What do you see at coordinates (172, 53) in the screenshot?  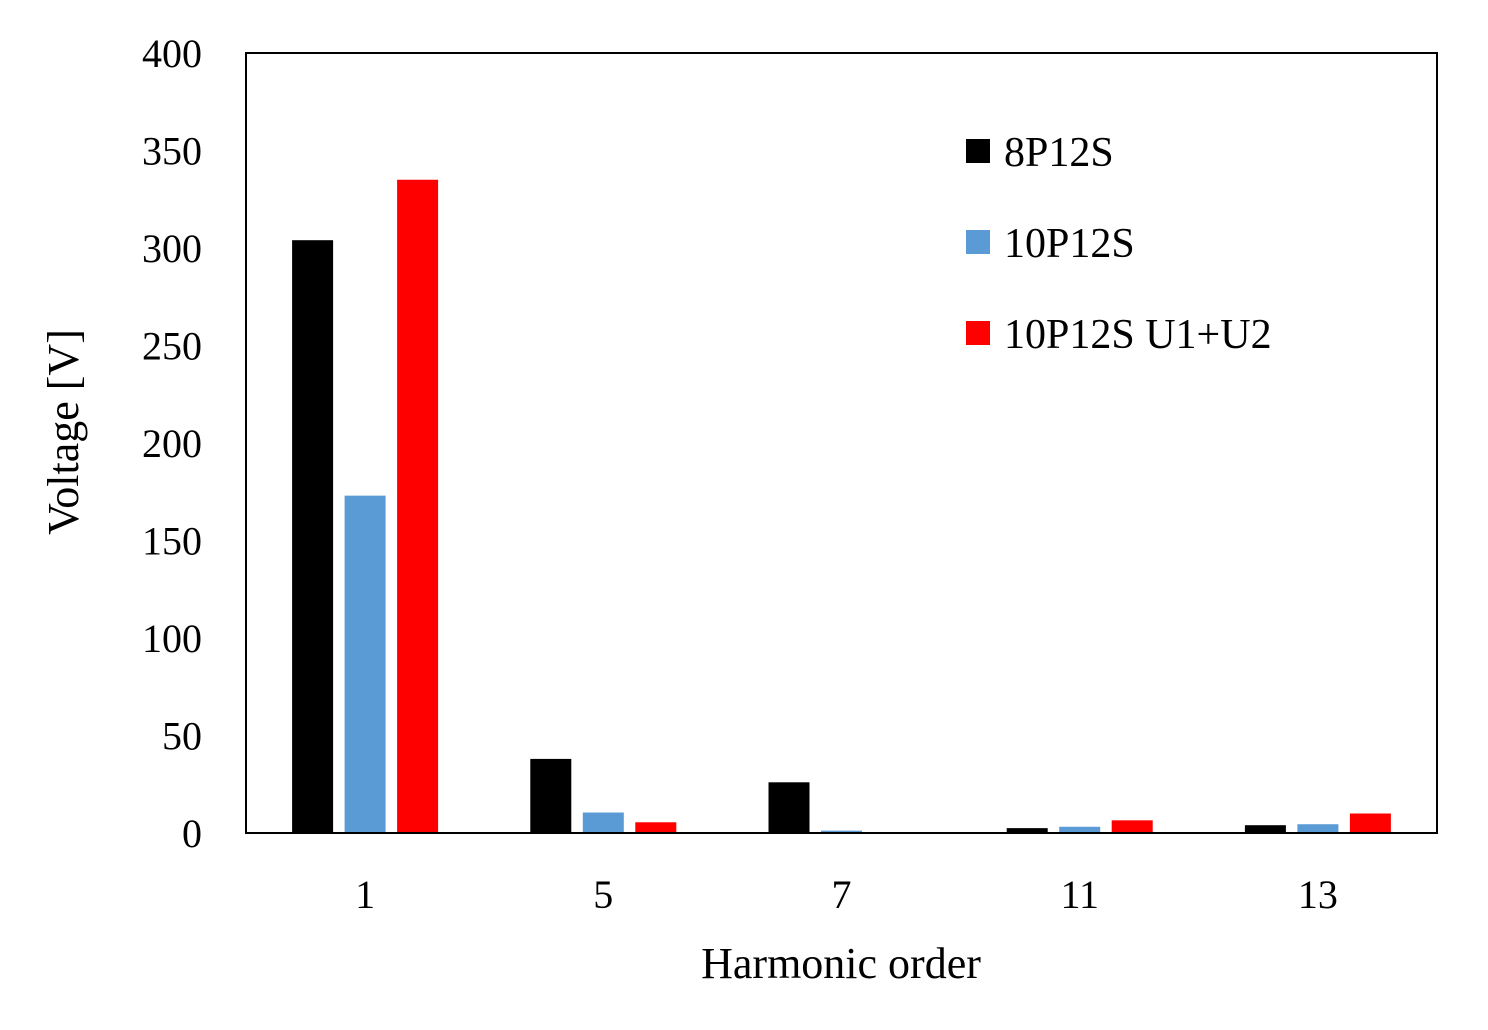 I see `y-tick-label: 400` at bounding box center [172, 53].